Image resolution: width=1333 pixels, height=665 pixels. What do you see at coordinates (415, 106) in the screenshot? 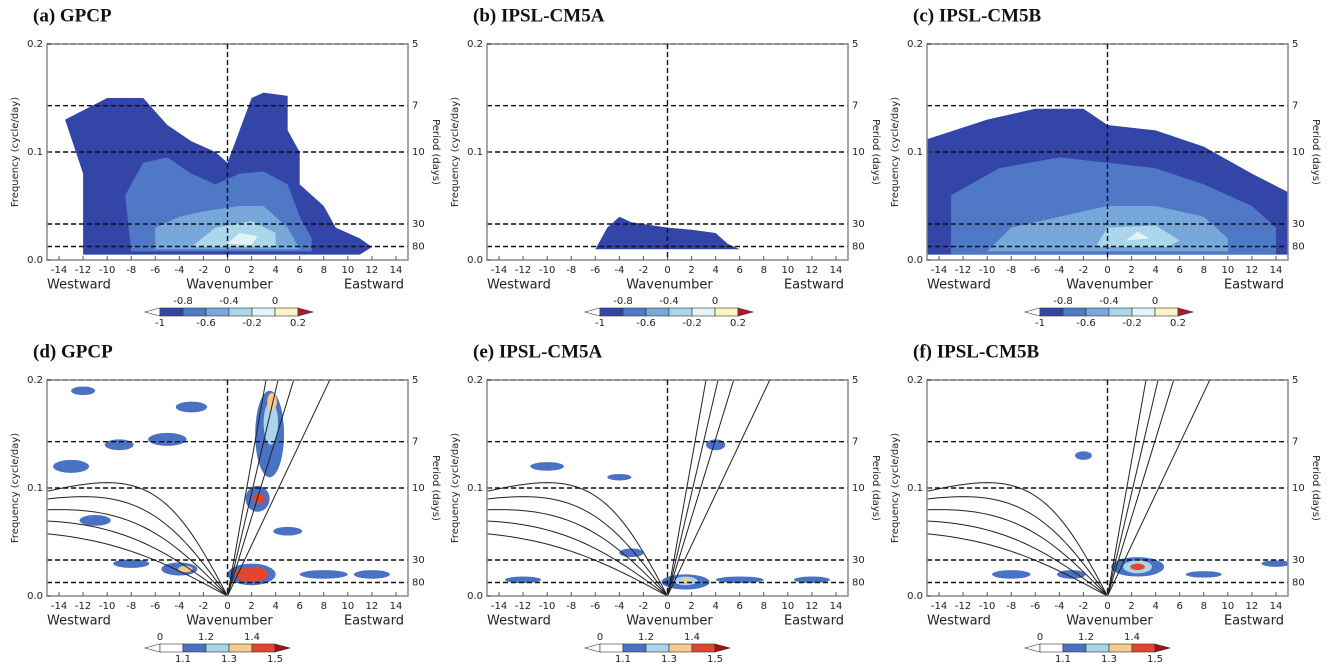
I see `y2-tick-label: 7` at bounding box center [415, 106].